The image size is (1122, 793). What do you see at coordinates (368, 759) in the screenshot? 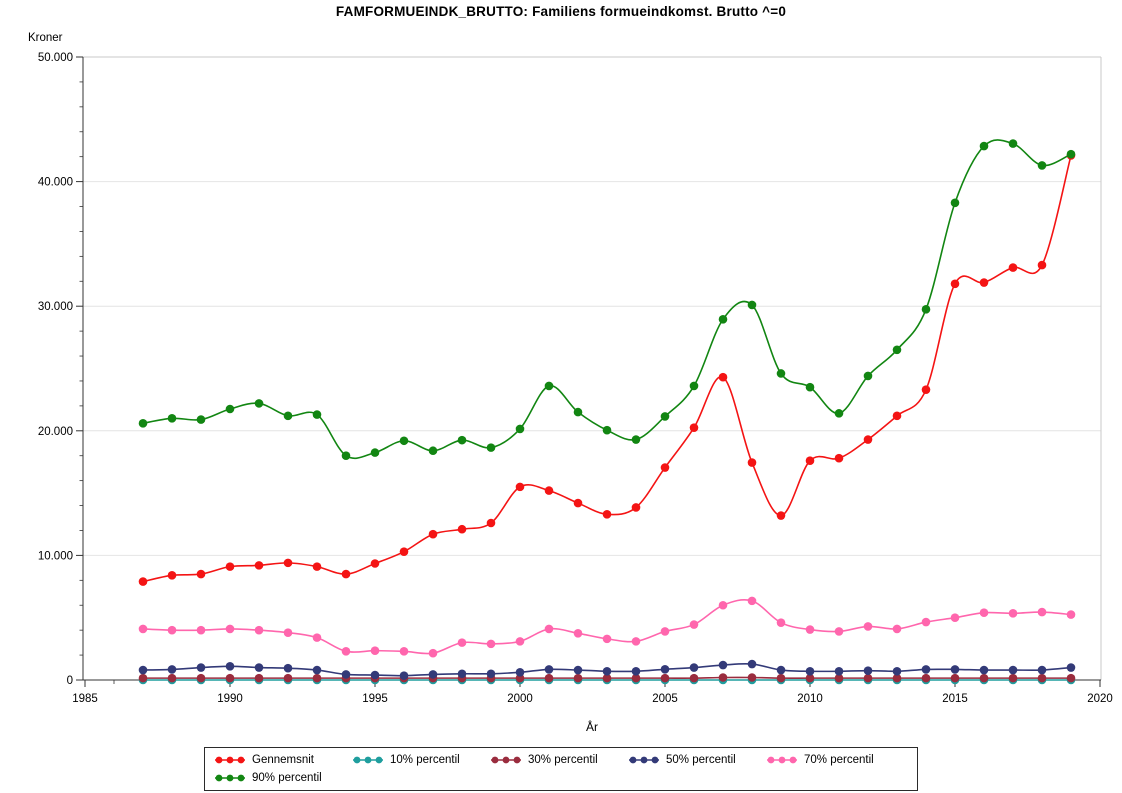
I see `legend-marker-10pct-percentil` at bounding box center [368, 759].